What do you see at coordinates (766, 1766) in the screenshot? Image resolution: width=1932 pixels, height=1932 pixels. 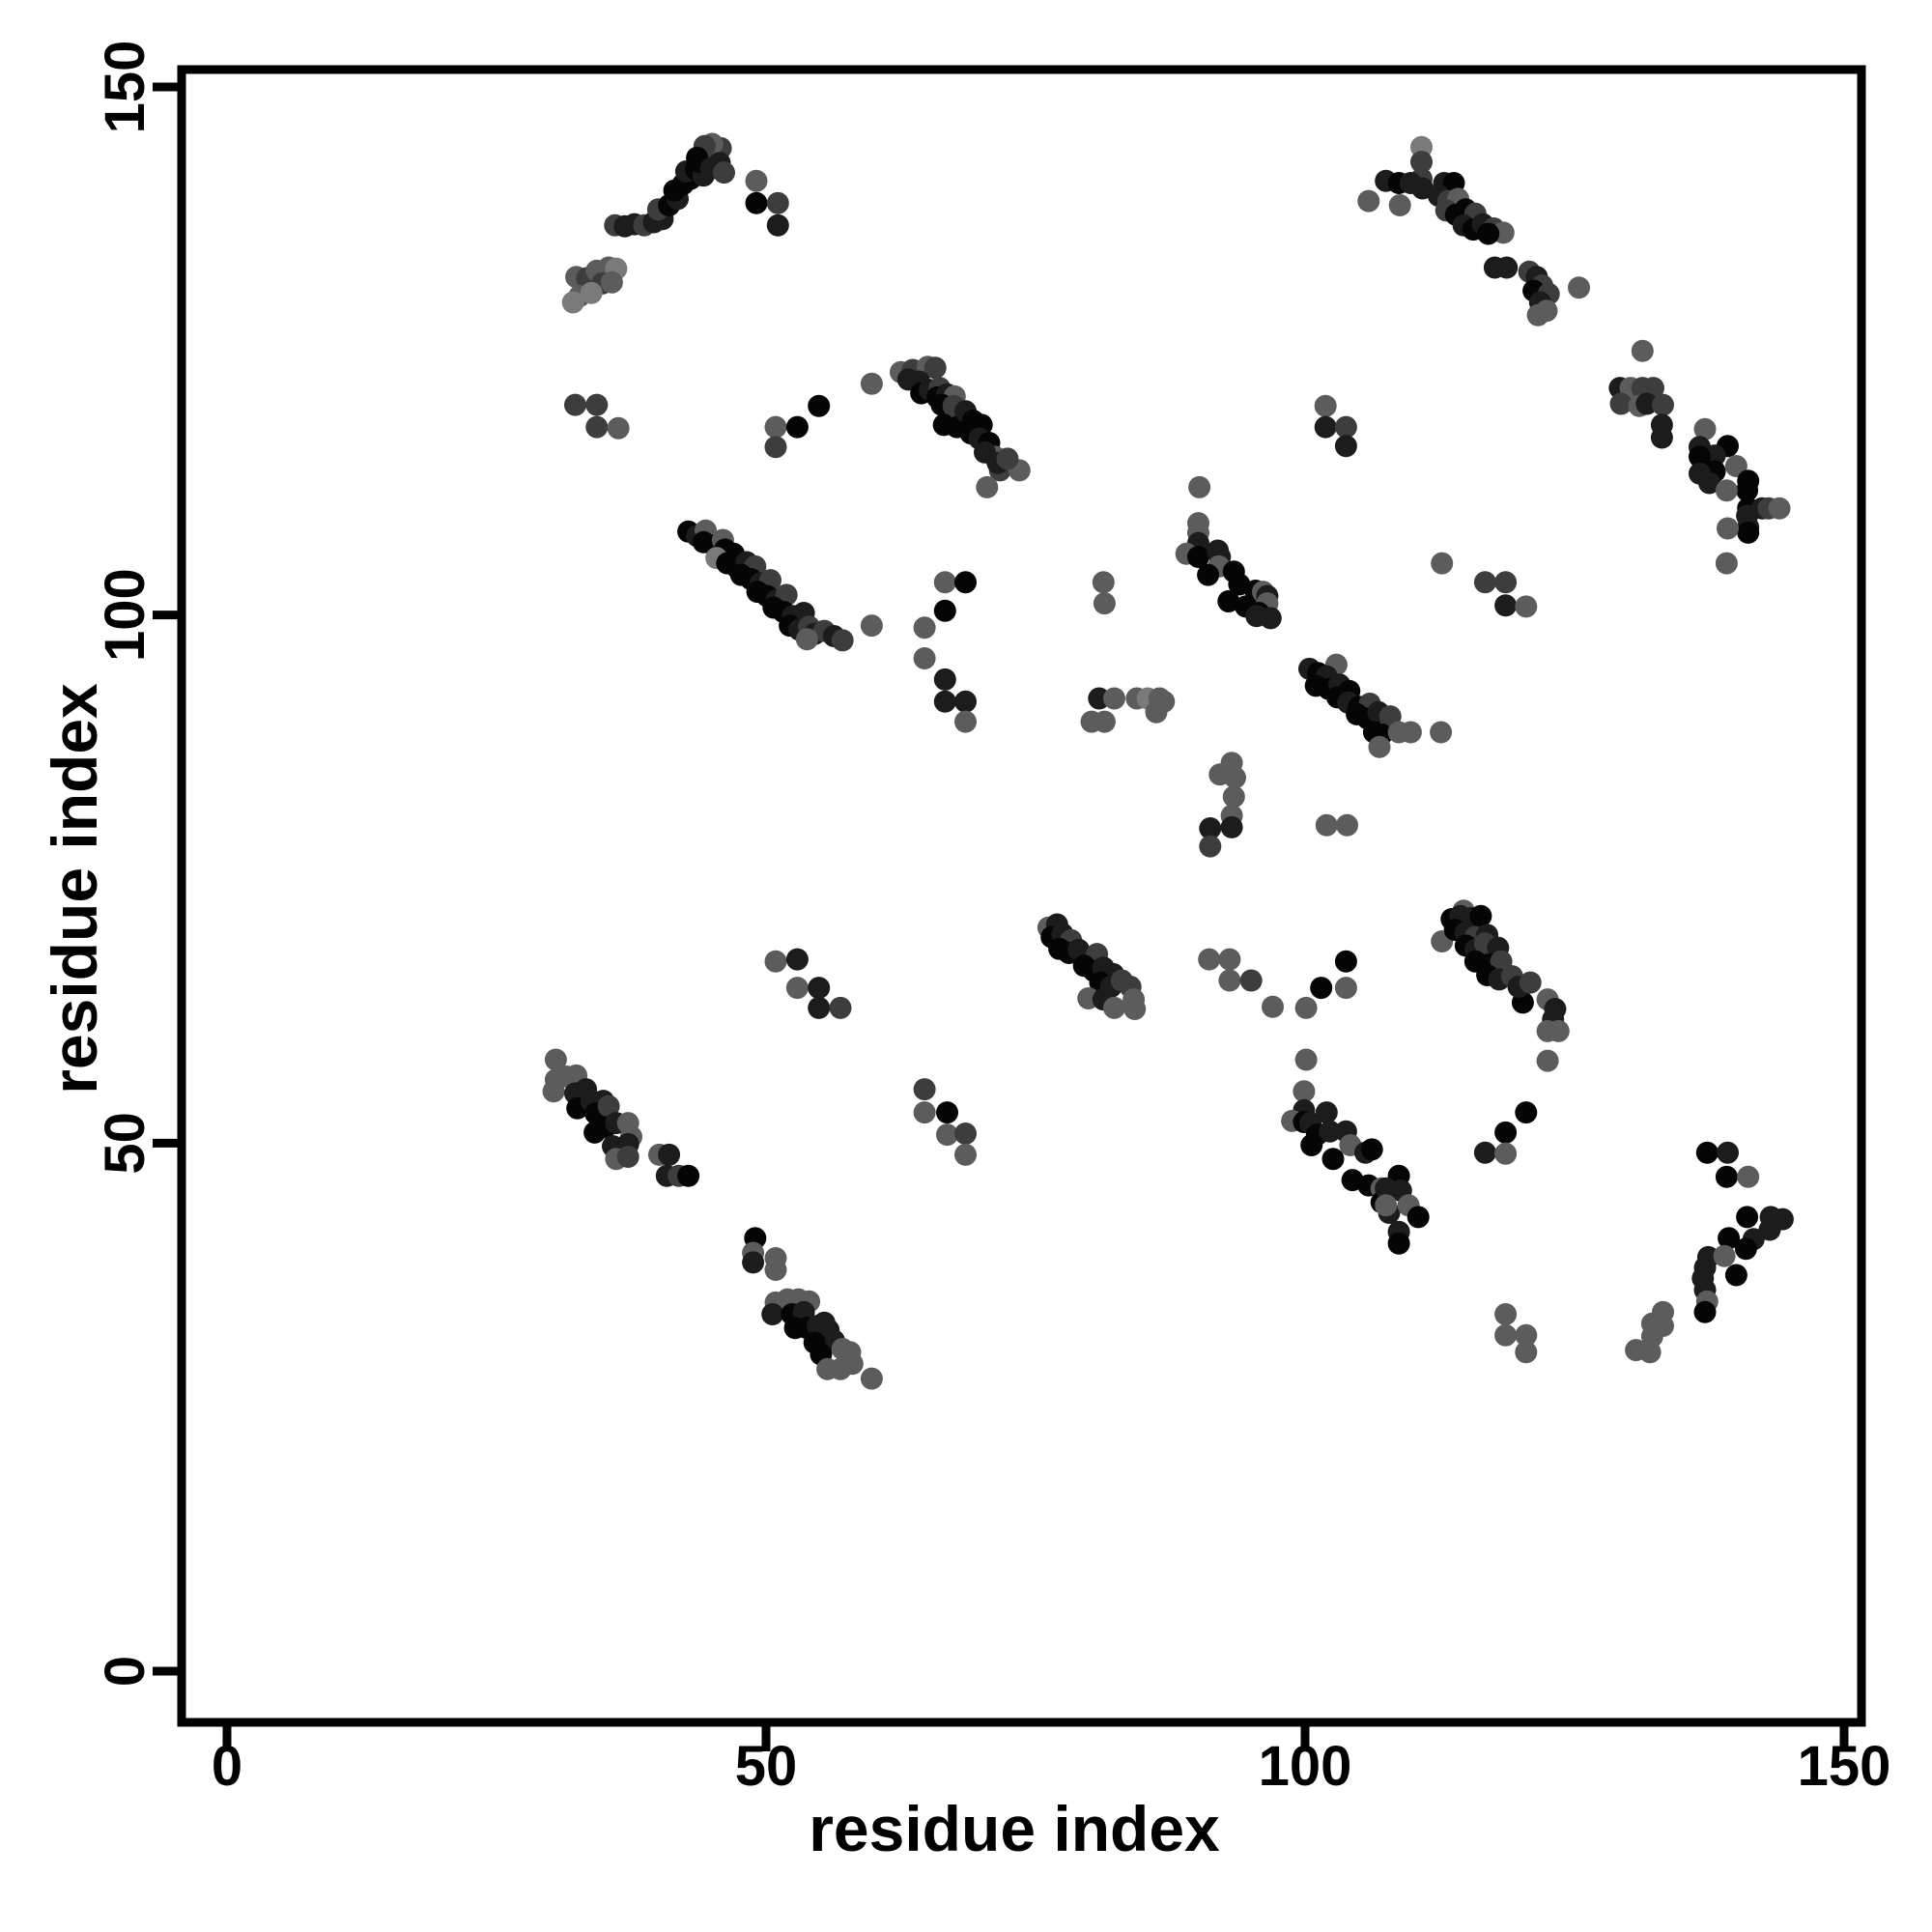 I see `x-tick-label: 50` at bounding box center [766, 1766].